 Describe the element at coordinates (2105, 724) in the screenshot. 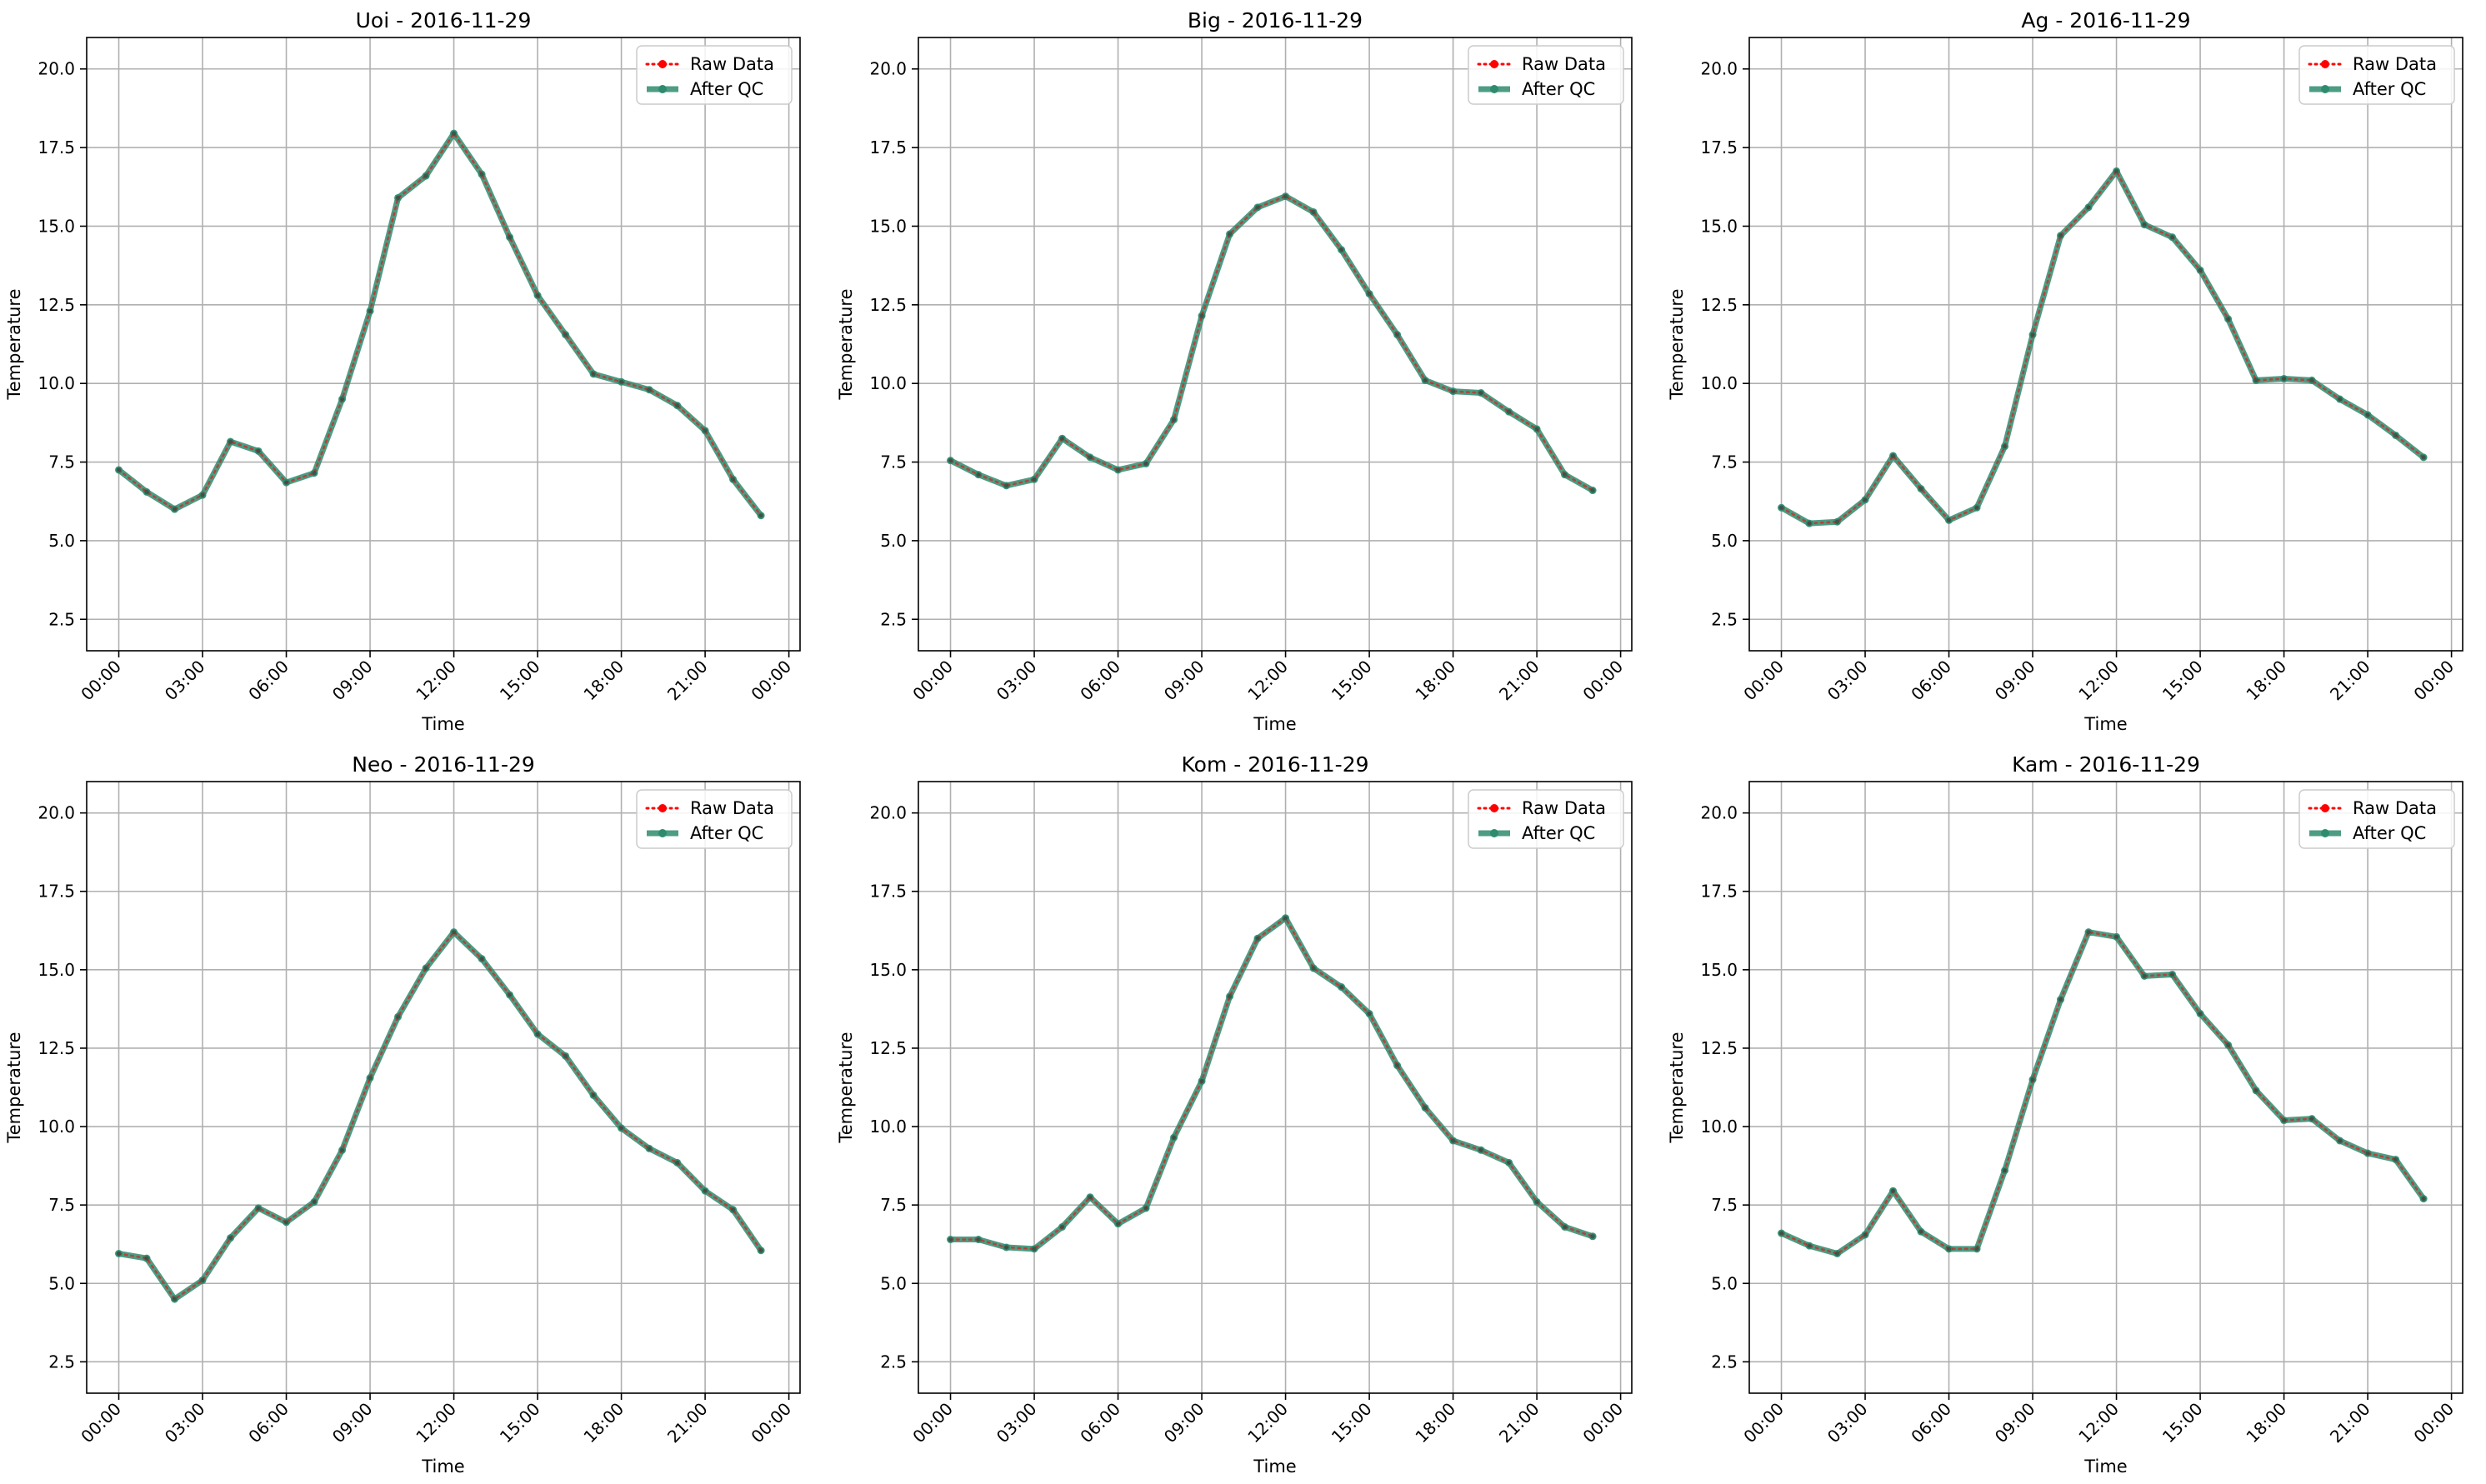

I see `x-axis-label: Time` at that location.